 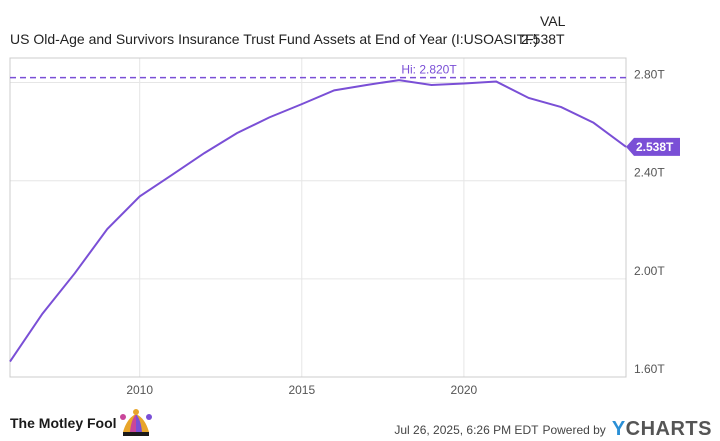 I want to click on ycharts-logo-text: CHARTS, so click(x=668, y=429).